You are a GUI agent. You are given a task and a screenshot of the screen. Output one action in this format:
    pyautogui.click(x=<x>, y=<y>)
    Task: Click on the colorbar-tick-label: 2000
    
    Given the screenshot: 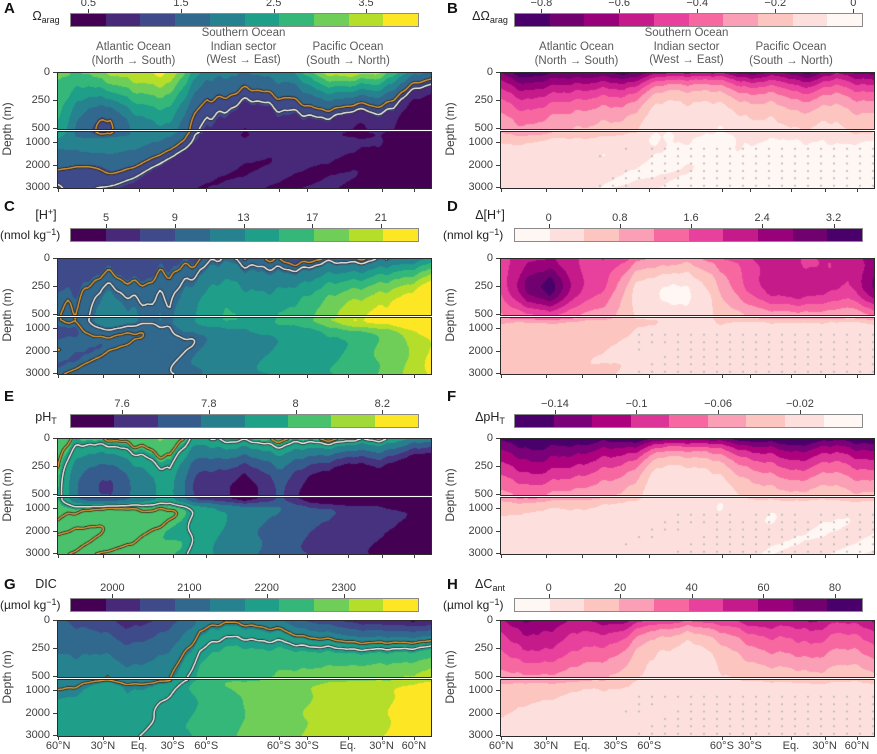 What is the action you would take?
    pyautogui.click(x=112, y=588)
    